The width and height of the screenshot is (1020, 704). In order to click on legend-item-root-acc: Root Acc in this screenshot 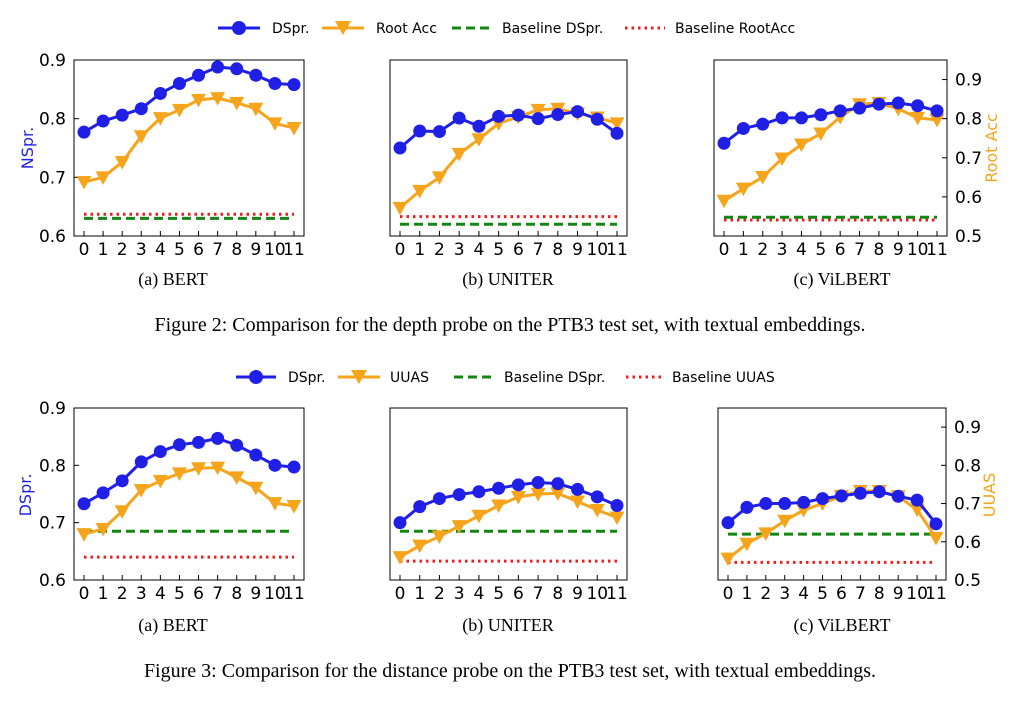, I will do `click(379, 29)`.